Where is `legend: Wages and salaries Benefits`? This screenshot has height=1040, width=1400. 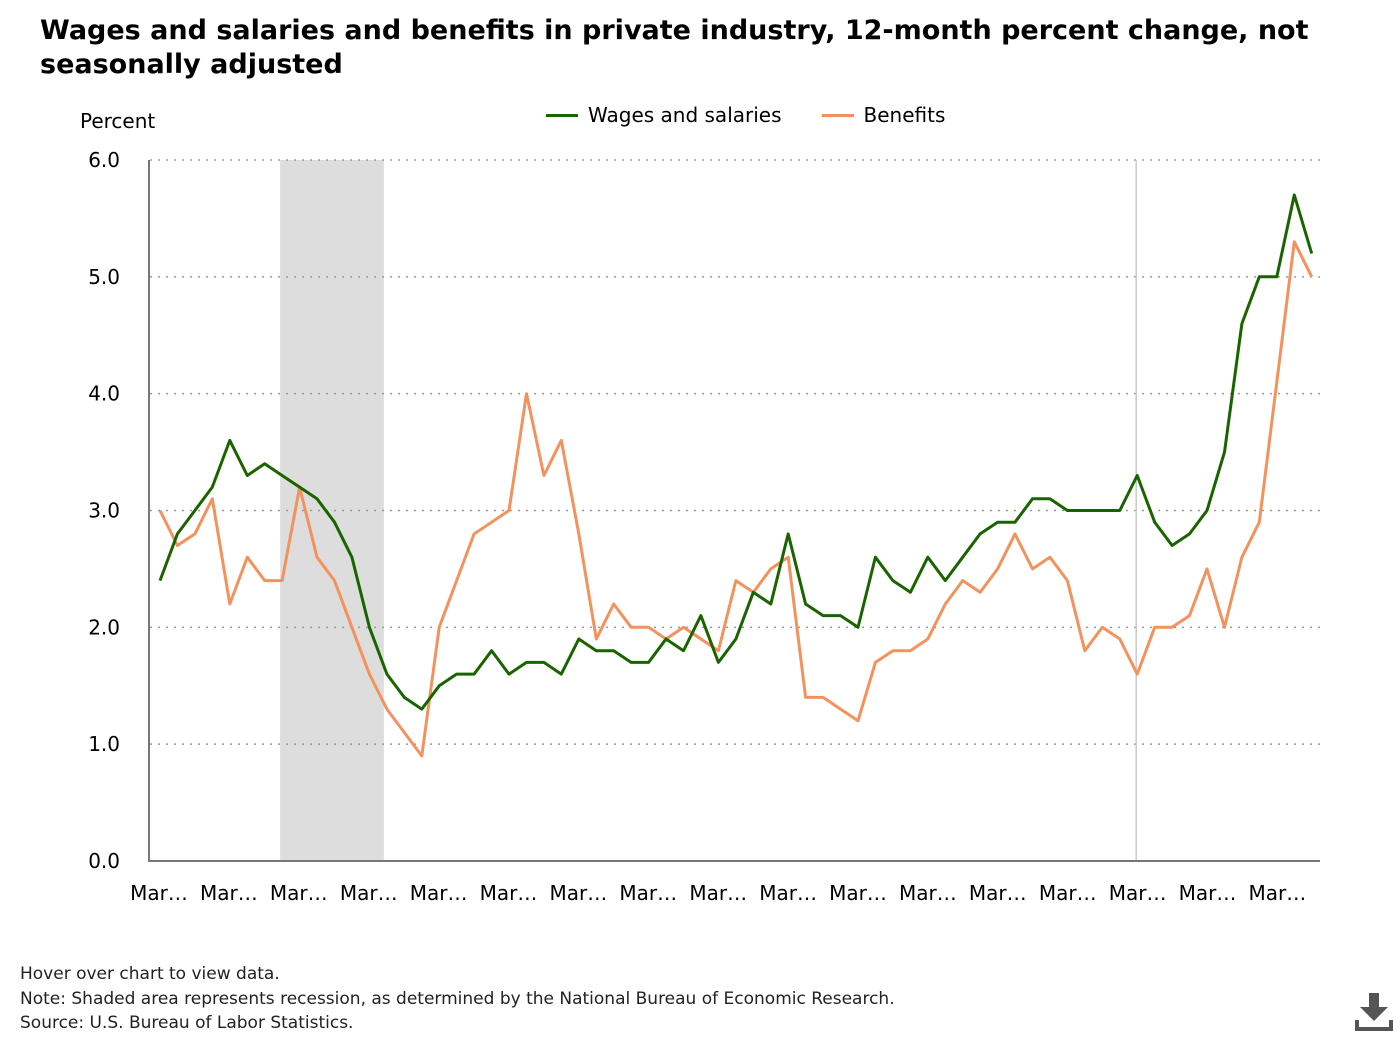 legend: Wages and salaries Benefits is located at coordinates (765, 115).